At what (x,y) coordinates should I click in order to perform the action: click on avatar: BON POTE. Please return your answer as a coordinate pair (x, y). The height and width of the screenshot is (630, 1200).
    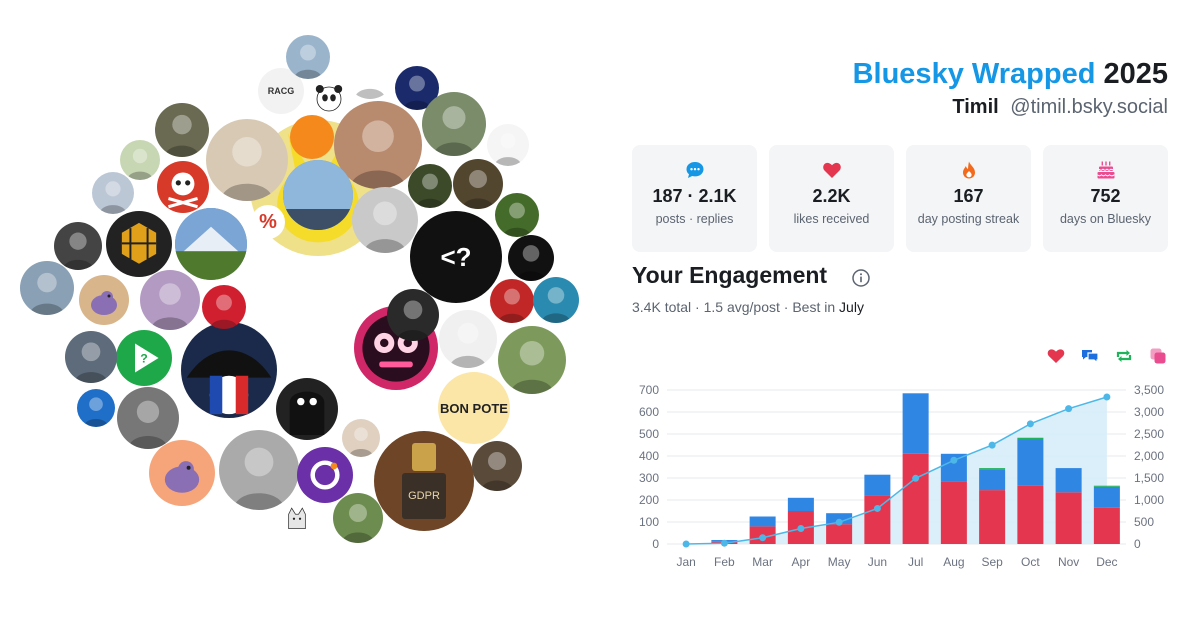
    Looking at the image, I should click on (474, 408).